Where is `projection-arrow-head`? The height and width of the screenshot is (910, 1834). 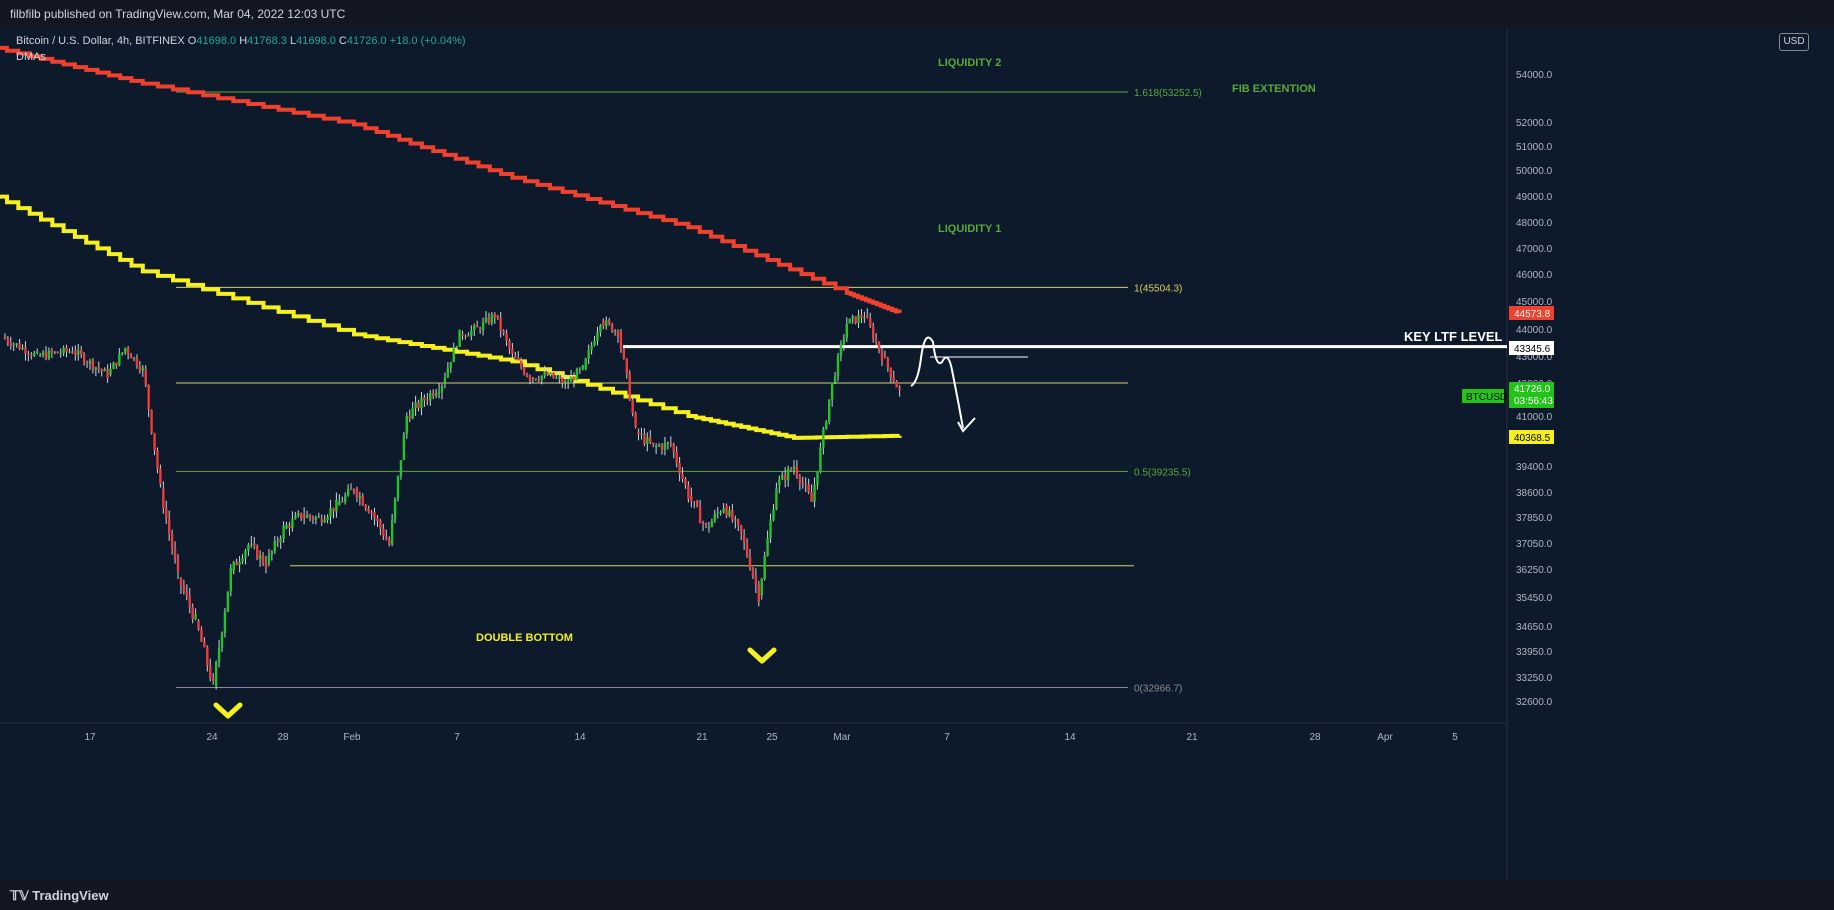 projection-arrow-head is located at coordinates (966, 425).